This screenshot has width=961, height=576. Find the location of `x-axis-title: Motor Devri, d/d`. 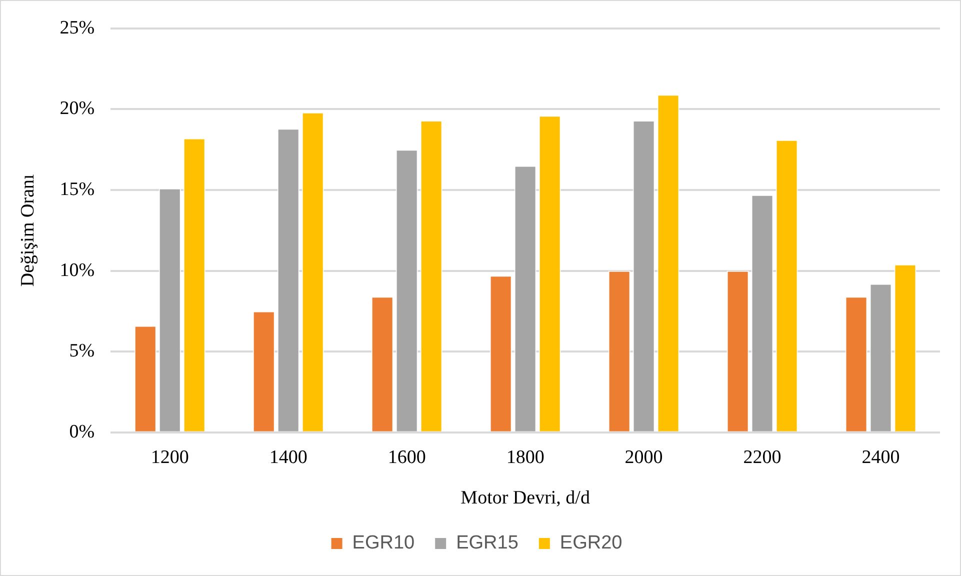

x-axis-title: Motor Devri, d/d is located at coordinates (525, 498).